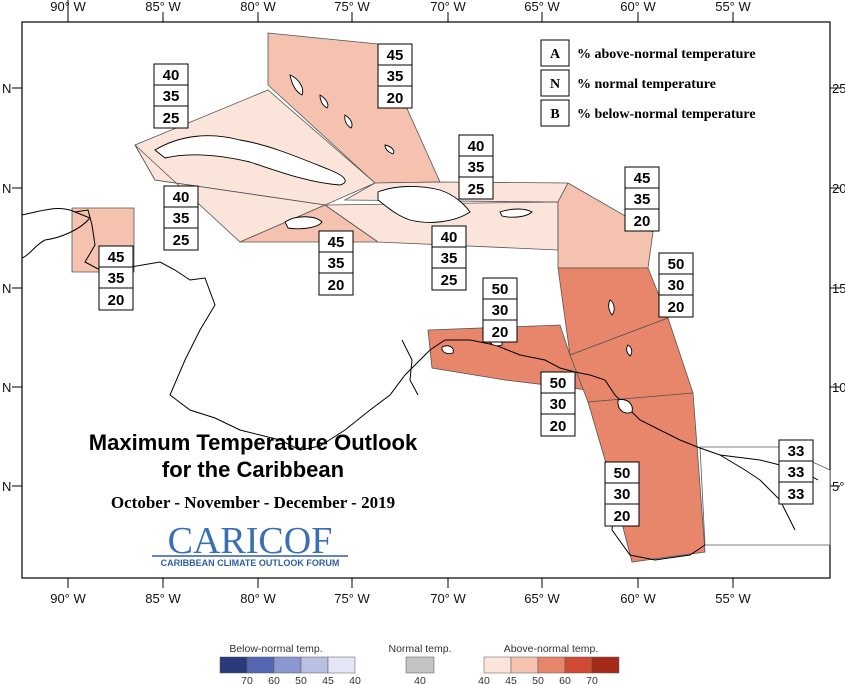 The height and width of the screenshot is (684, 845). I want to click on prob-box-cuba-west: 40 35 25, so click(171, 96).